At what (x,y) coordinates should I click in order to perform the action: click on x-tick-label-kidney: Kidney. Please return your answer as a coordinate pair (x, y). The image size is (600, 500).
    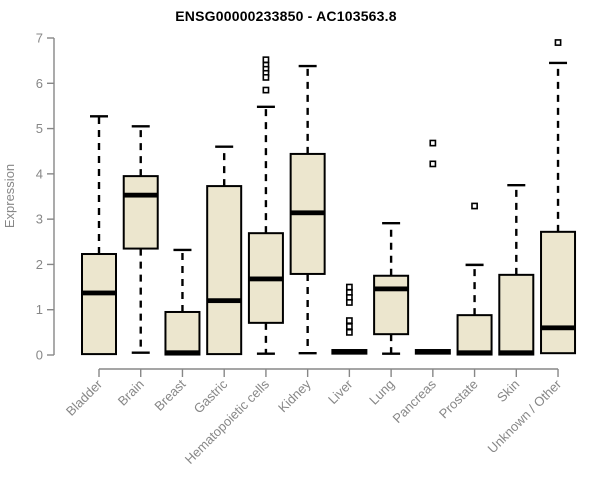
    Looking at the image, I should click on (294, 395).